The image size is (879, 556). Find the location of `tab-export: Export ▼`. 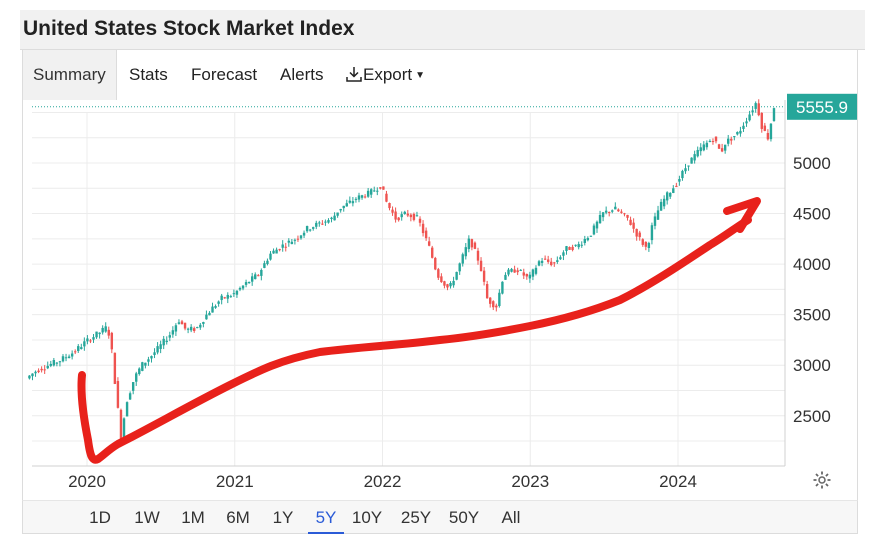

tab-export: Export ▼ is located at coordinates (385, 75).